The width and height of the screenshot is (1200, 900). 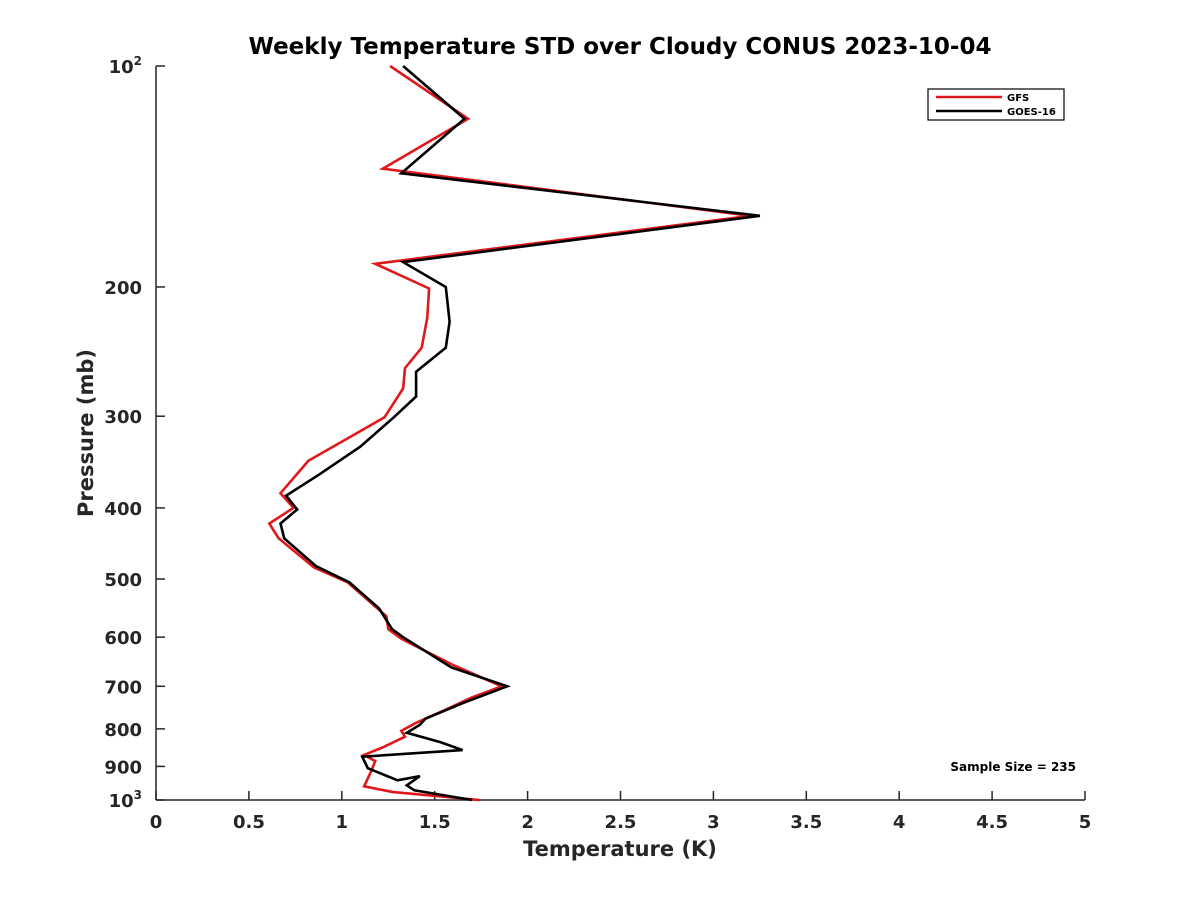 What do you see at coordinates (123, 288) in the screenshot?
I see `y-tick-label: 200` at bounding box center [123, 288].